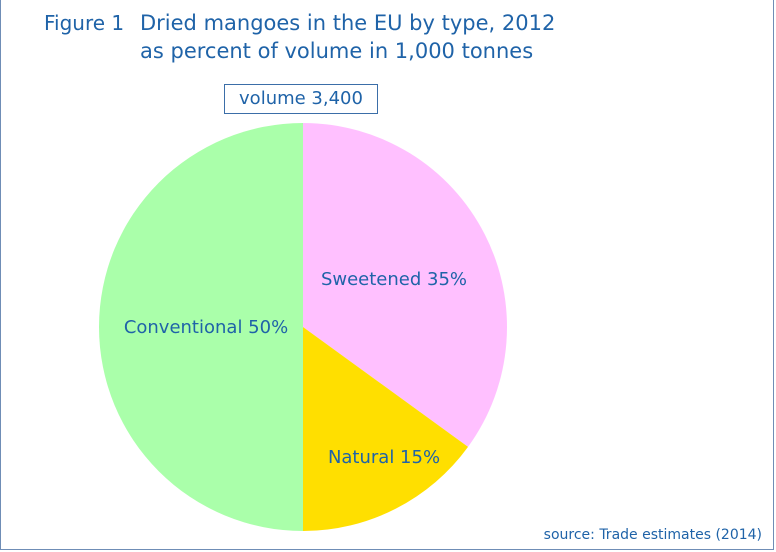  Describe the element at coordinates (394, 279) in the screenshot. I see `pie-label-sweetened: Sweetened 35%` at that location.